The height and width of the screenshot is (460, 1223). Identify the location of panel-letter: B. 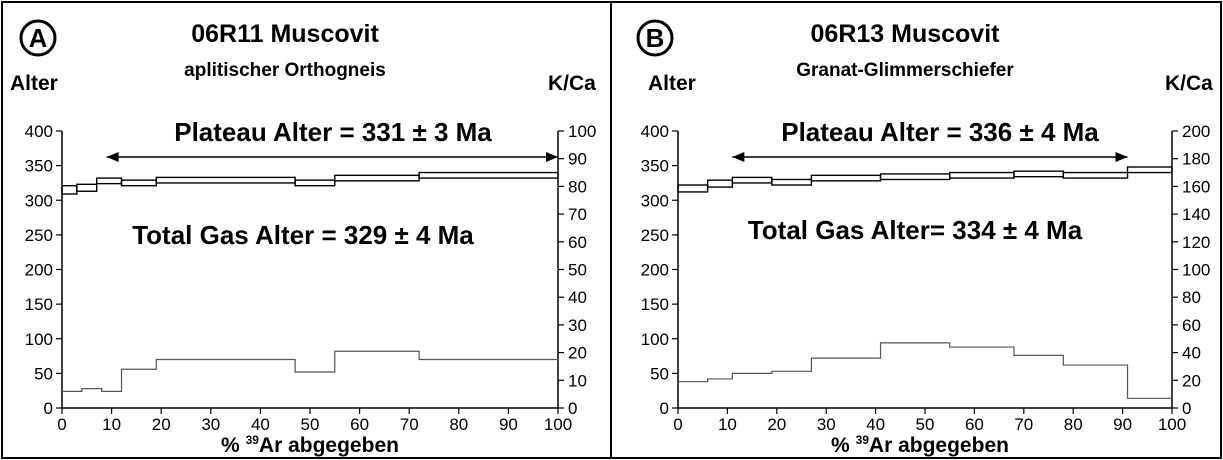
(655, 38).